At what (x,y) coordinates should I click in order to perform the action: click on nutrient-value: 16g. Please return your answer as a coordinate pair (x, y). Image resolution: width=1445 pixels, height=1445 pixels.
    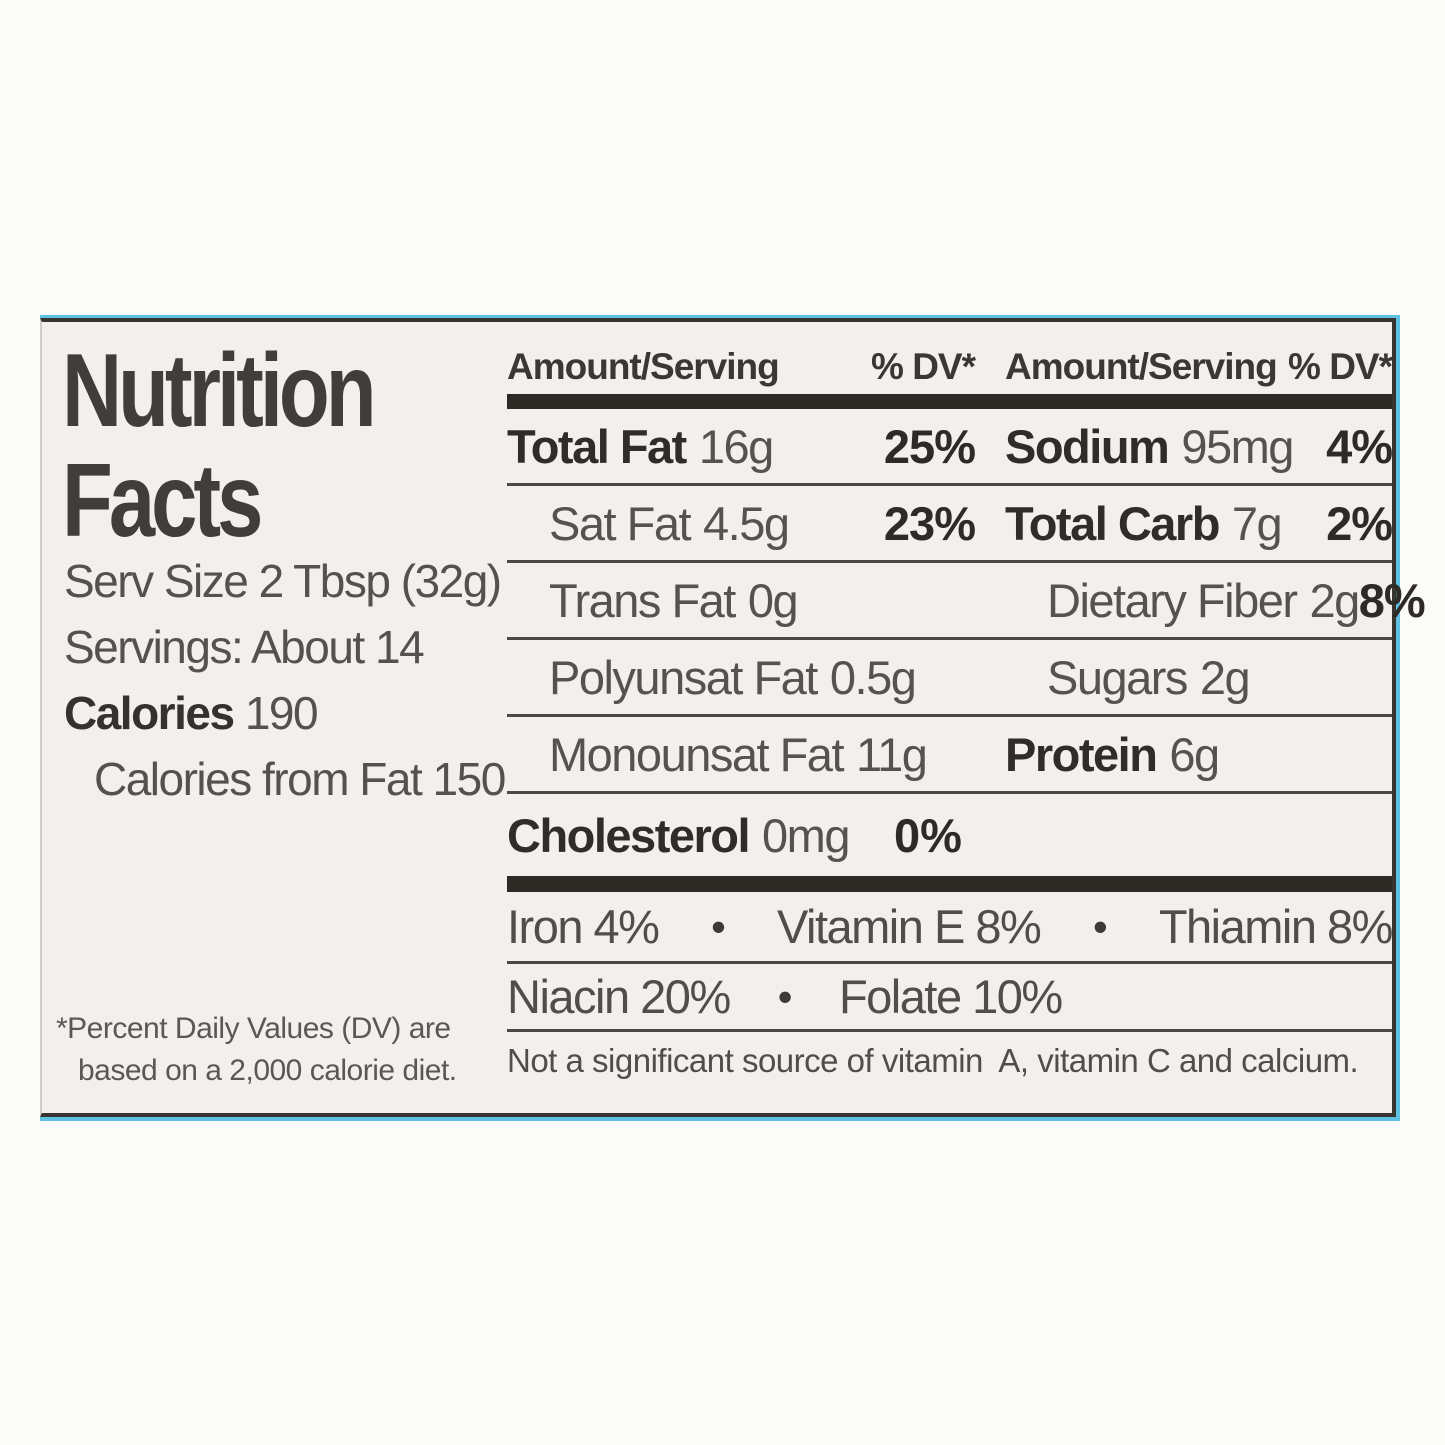
    Looking at the image, I should click on (736, 446).